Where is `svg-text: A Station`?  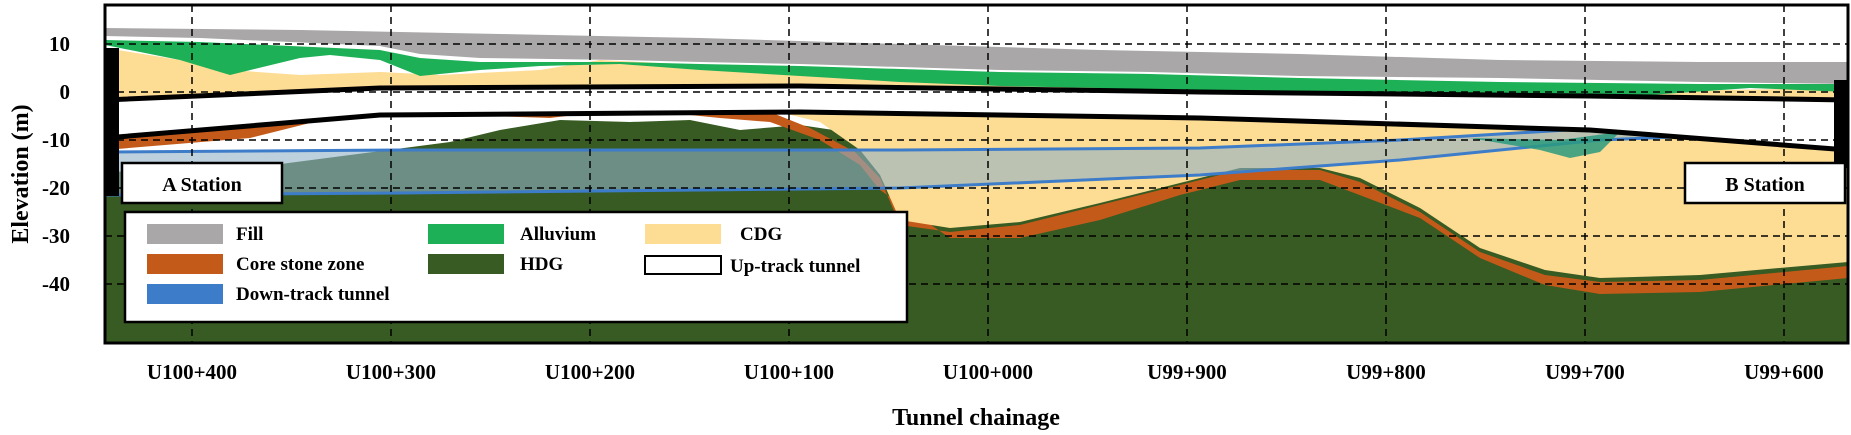
svg-text: A Station is located at coordinates (201, 185).